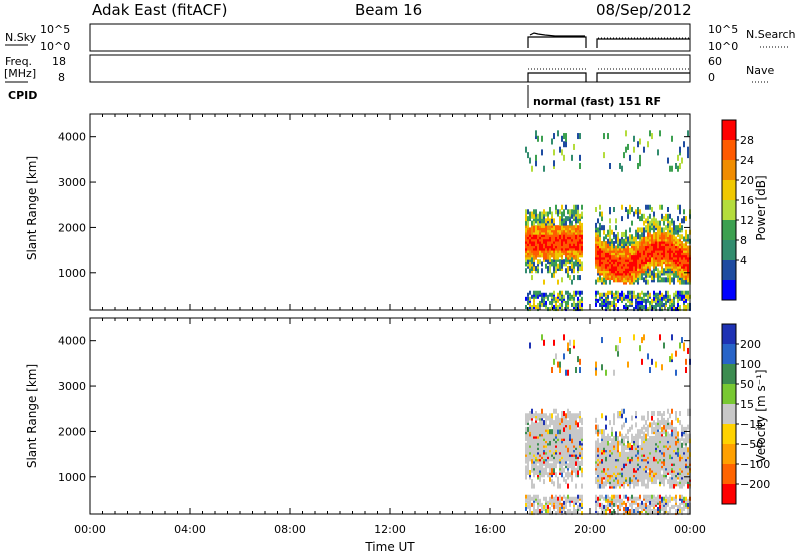 The height and width of the screenshot is (554, 800). I want to click on x-tick-label: 00:00, so click(90, 529).